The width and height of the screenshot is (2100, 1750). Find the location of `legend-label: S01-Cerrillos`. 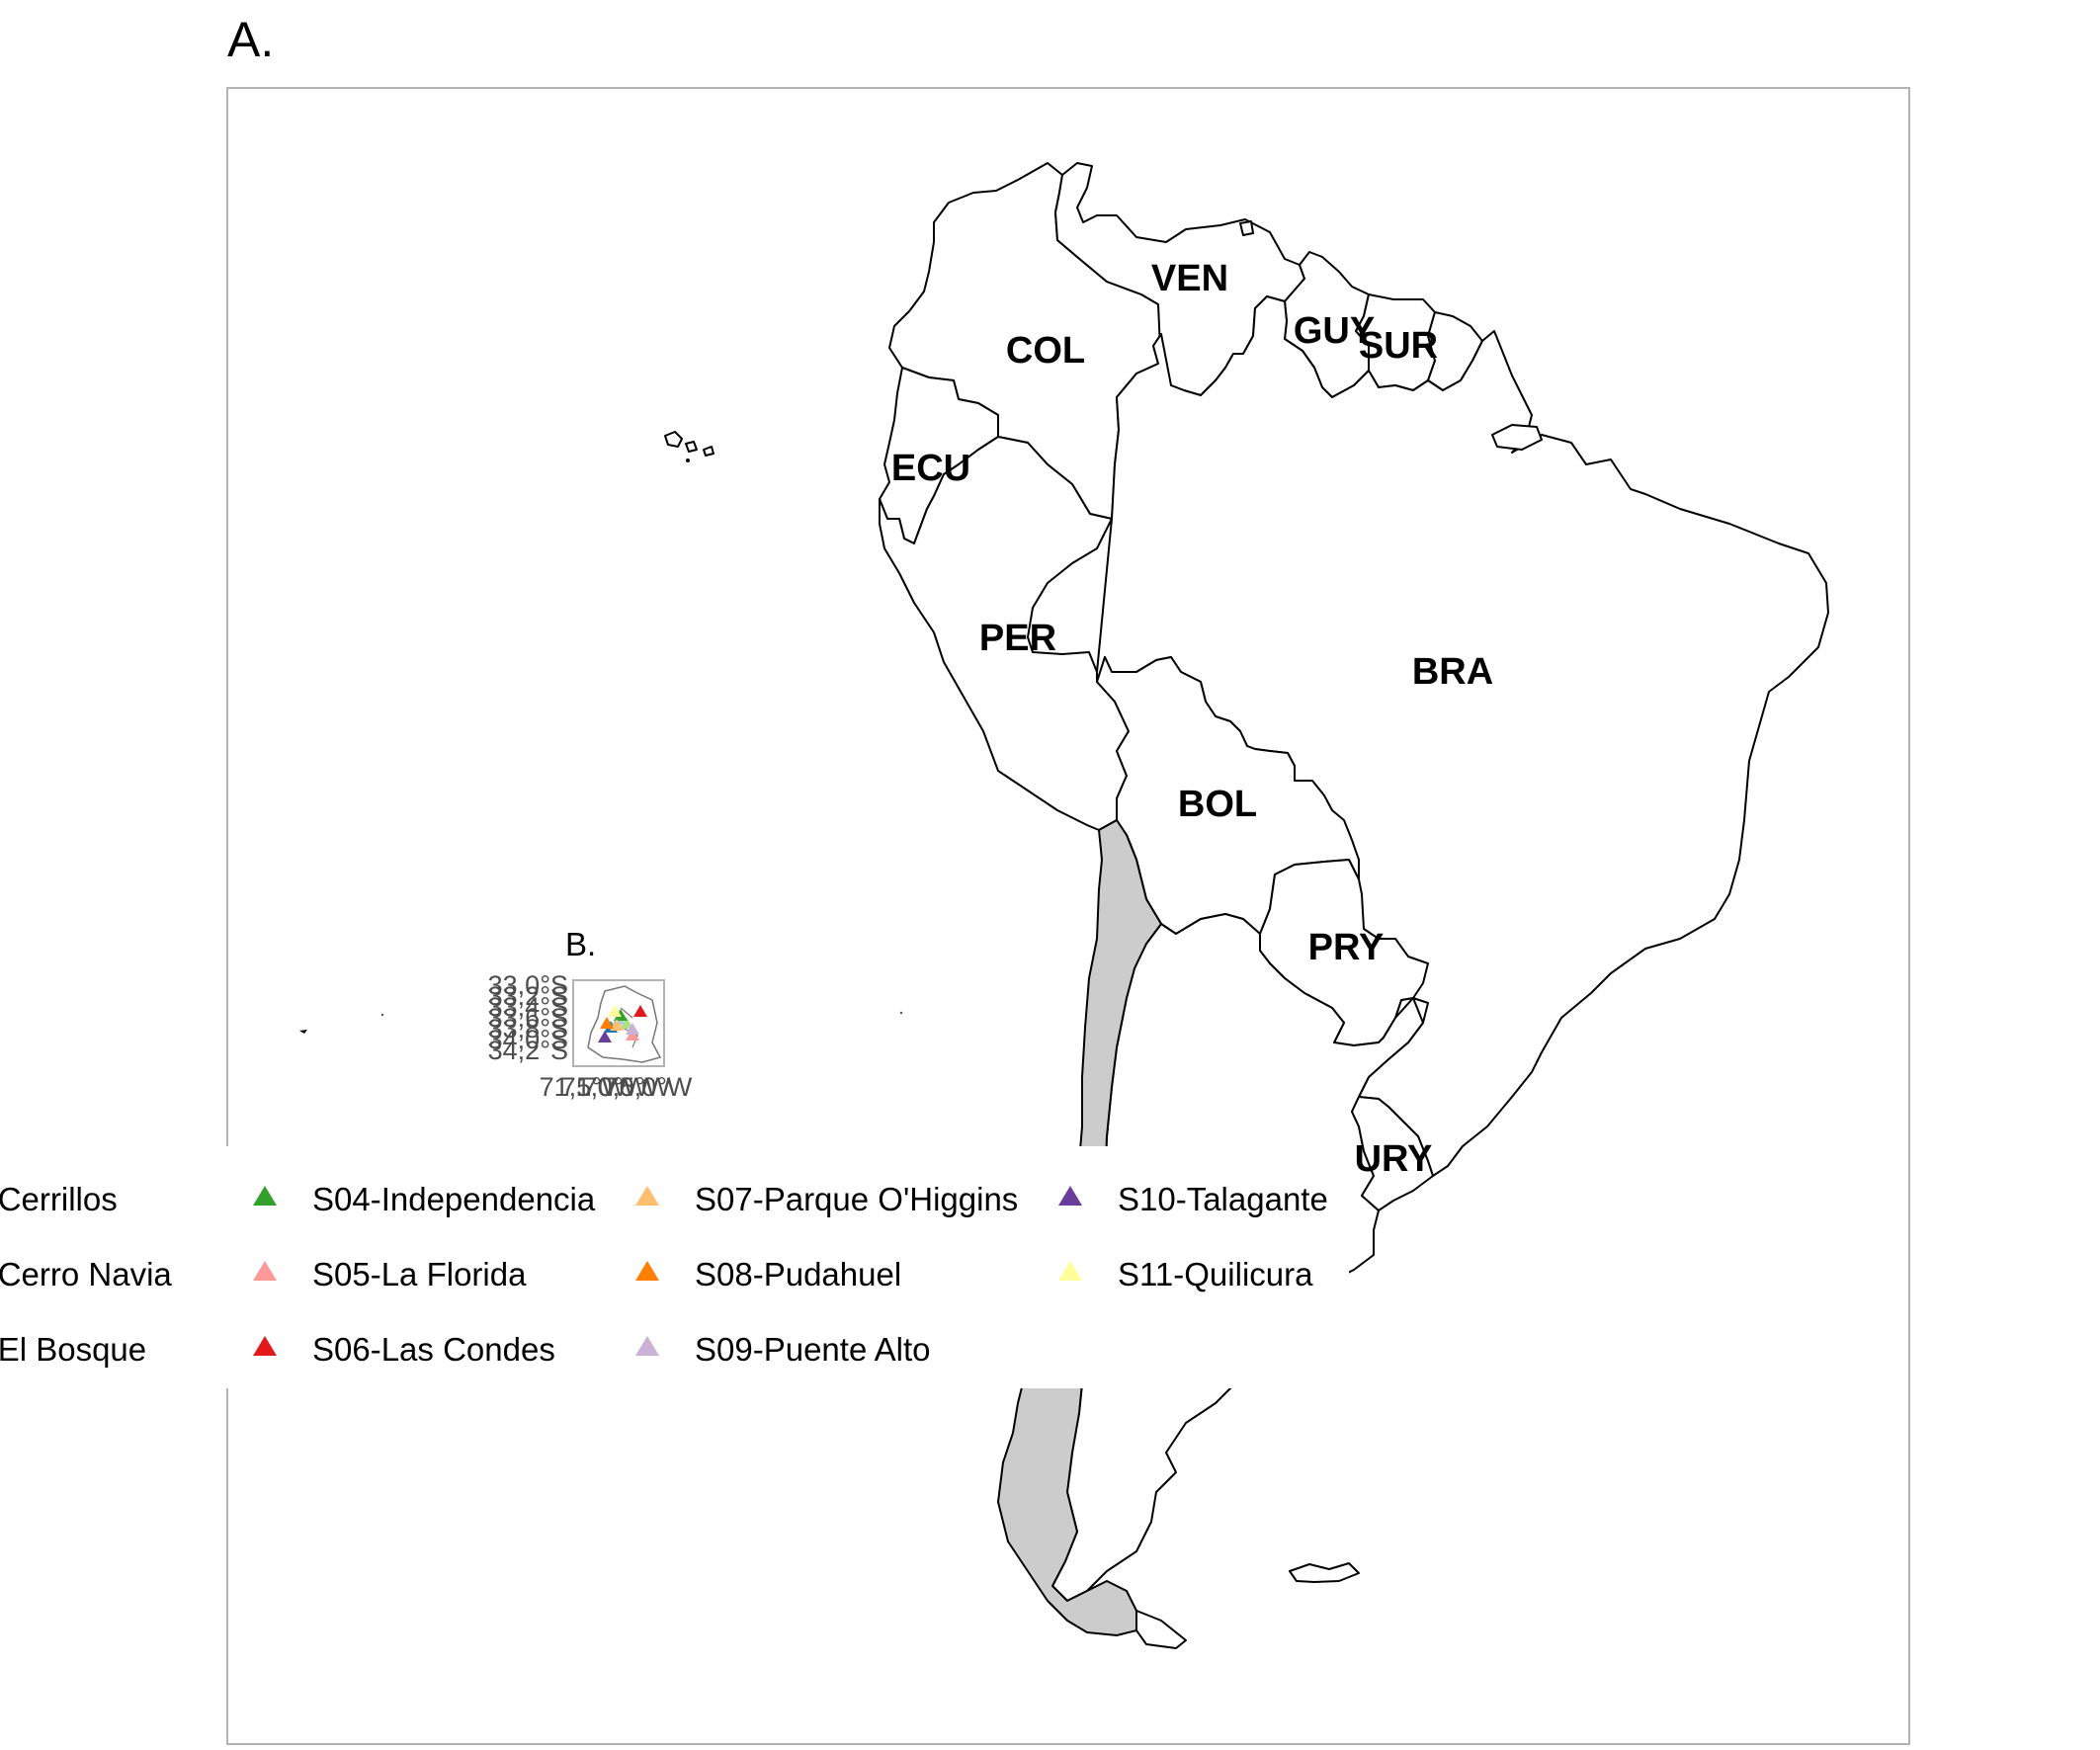

legend-label: S01-Cerrillos is located at coordinates (59, 1199).